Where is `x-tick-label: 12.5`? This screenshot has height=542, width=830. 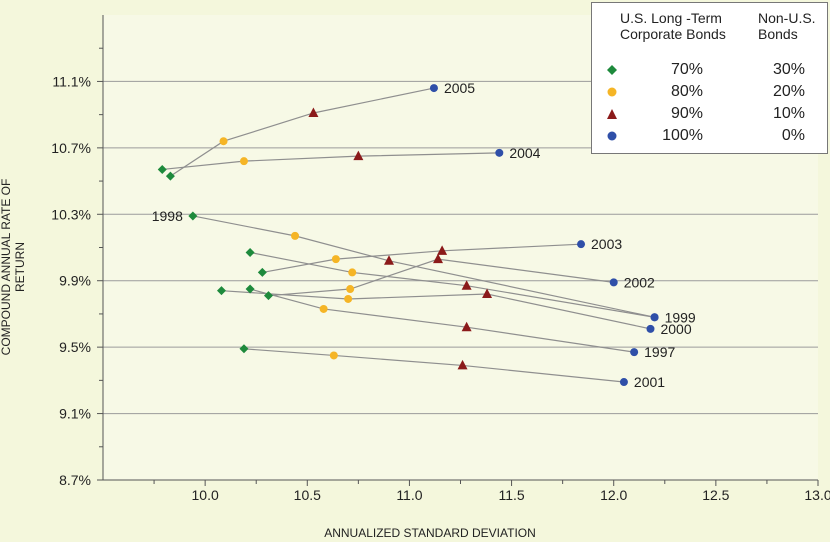 x-tick-label: 12.5 is located at coordinates (715, 495).